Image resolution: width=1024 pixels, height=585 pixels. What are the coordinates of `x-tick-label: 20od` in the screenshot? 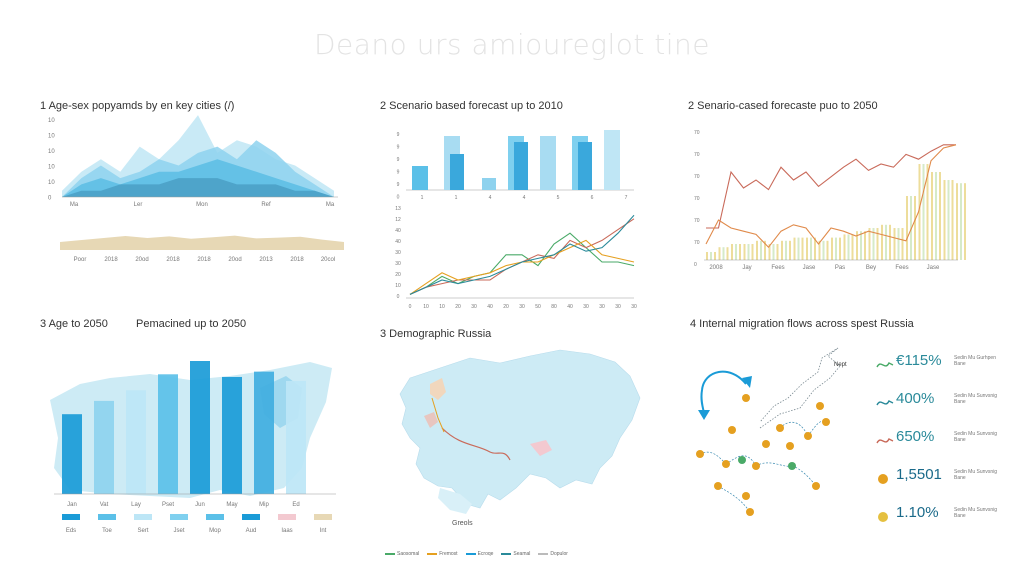 It's located at (234, 260).